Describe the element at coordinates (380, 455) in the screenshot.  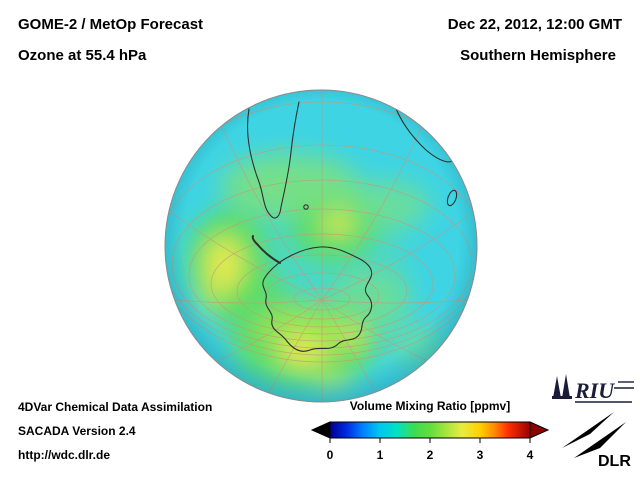
I see `colorbar-tick-label-1: 1` at that location.